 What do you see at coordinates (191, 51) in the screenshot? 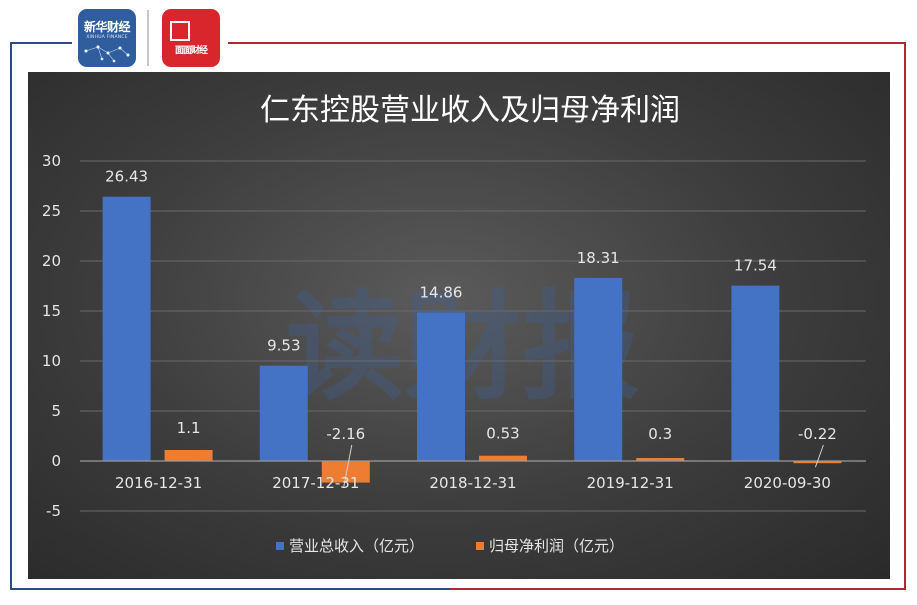
I see `mianmian-logo-text: 面面财经` at bounding box center [191, 51].